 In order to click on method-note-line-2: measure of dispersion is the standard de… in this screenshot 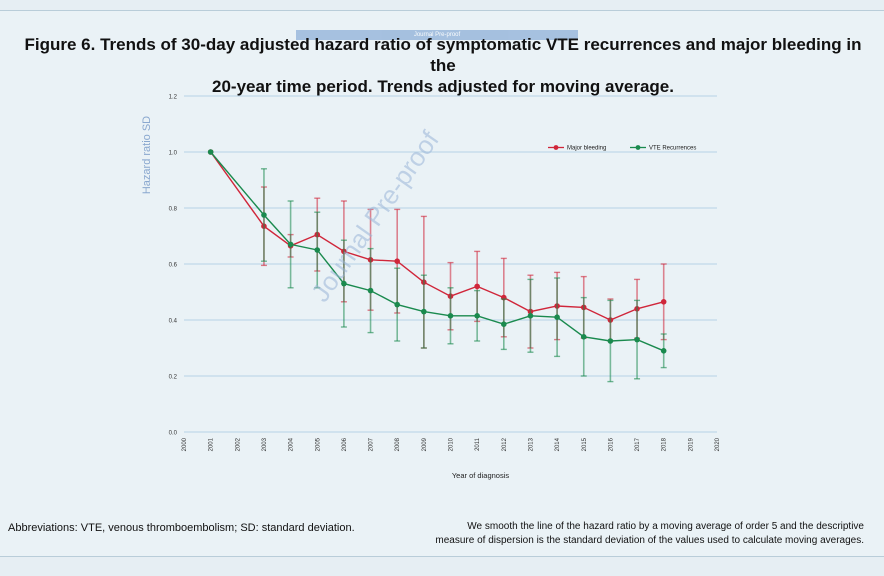, I will do `click(649, 540)`.